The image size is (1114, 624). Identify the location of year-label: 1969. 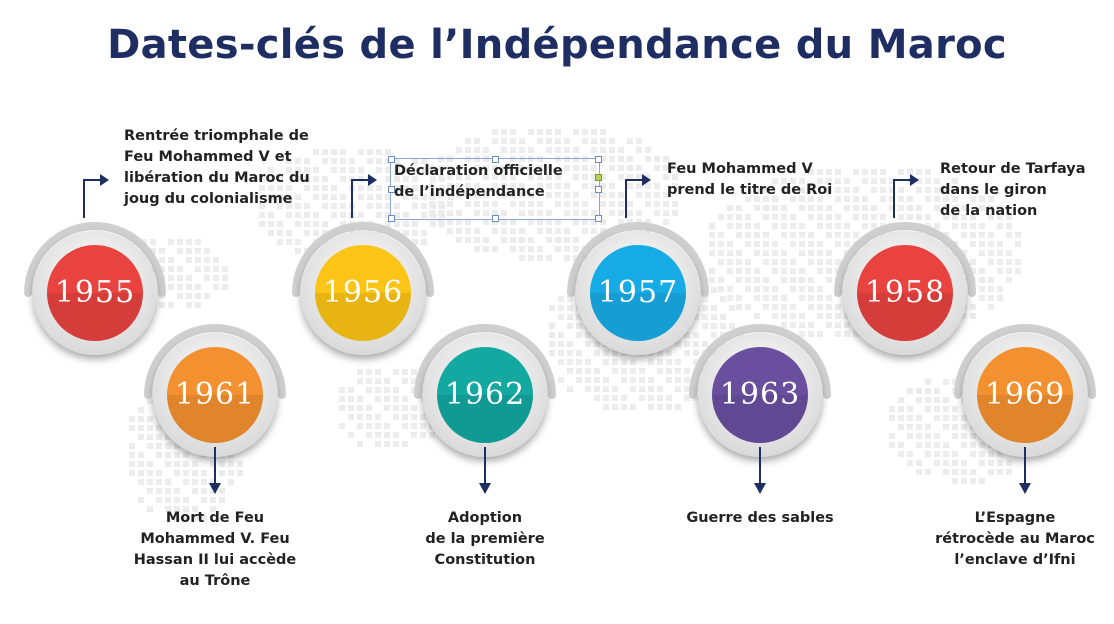
(1025, 394).